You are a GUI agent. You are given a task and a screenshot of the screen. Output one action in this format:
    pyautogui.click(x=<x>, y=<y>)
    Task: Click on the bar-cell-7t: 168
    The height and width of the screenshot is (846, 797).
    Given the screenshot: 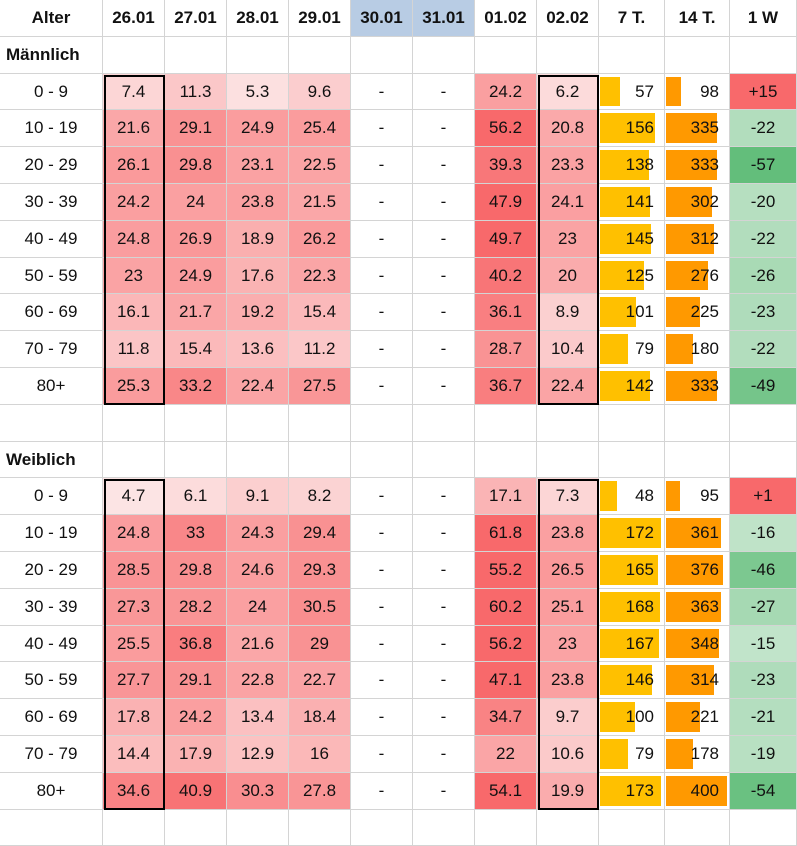 What is the action you would take?
    pyautogui.click(x=632, y=607)
    